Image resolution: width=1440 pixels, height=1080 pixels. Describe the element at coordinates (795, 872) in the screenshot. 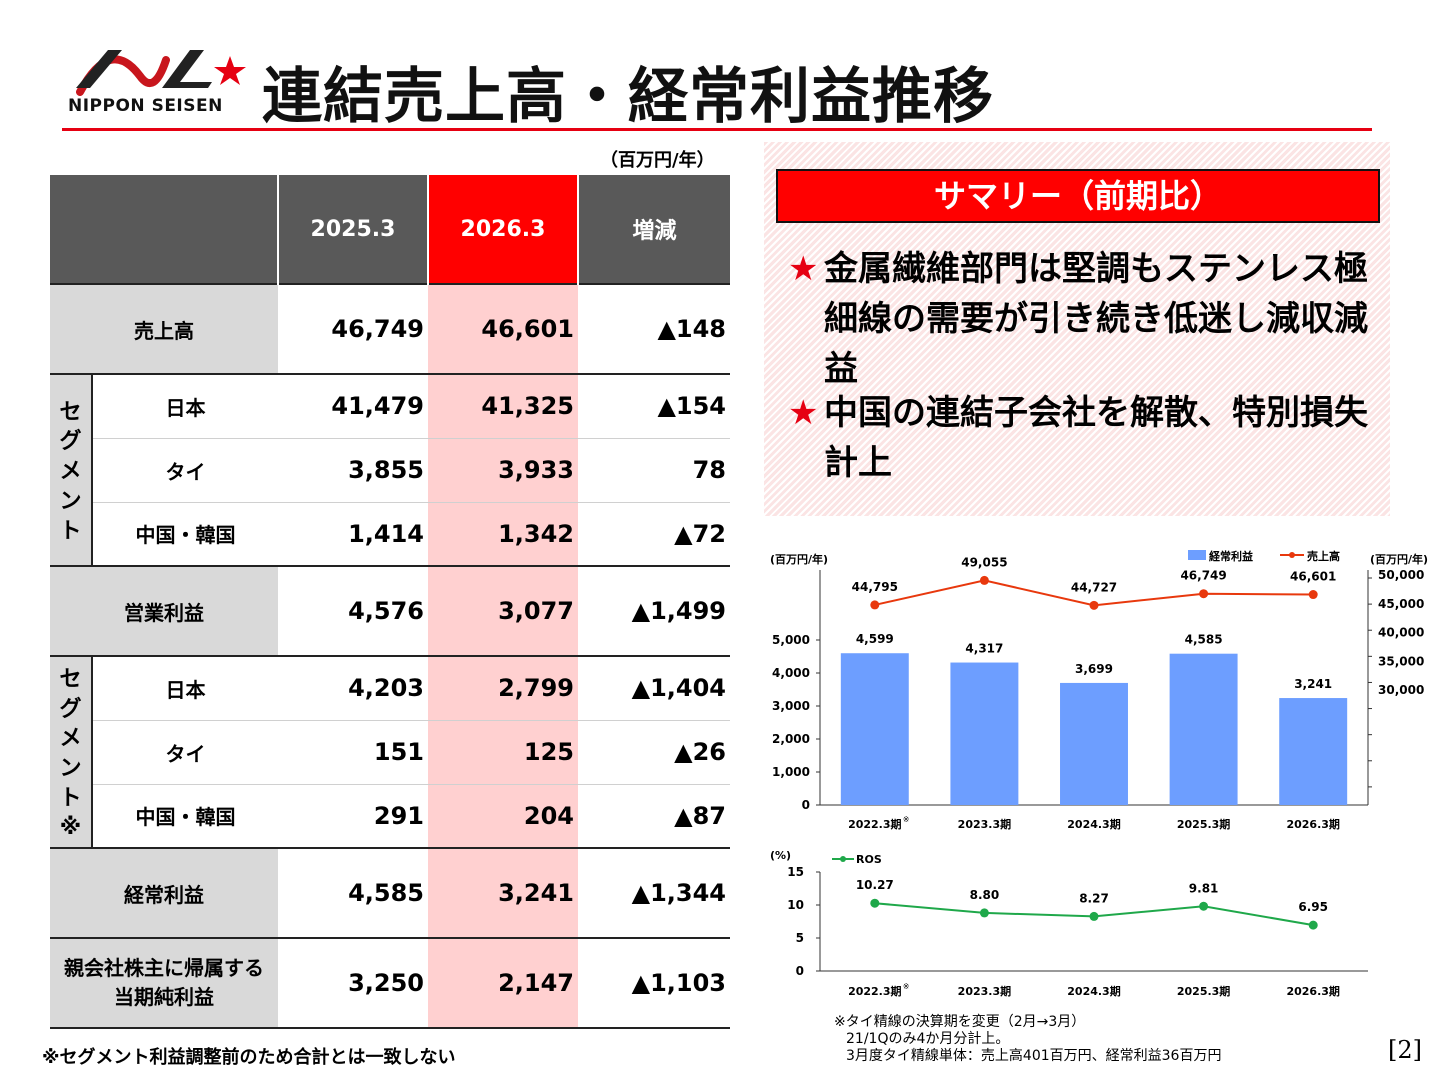

I see `y-tick-label: 15` at that location.